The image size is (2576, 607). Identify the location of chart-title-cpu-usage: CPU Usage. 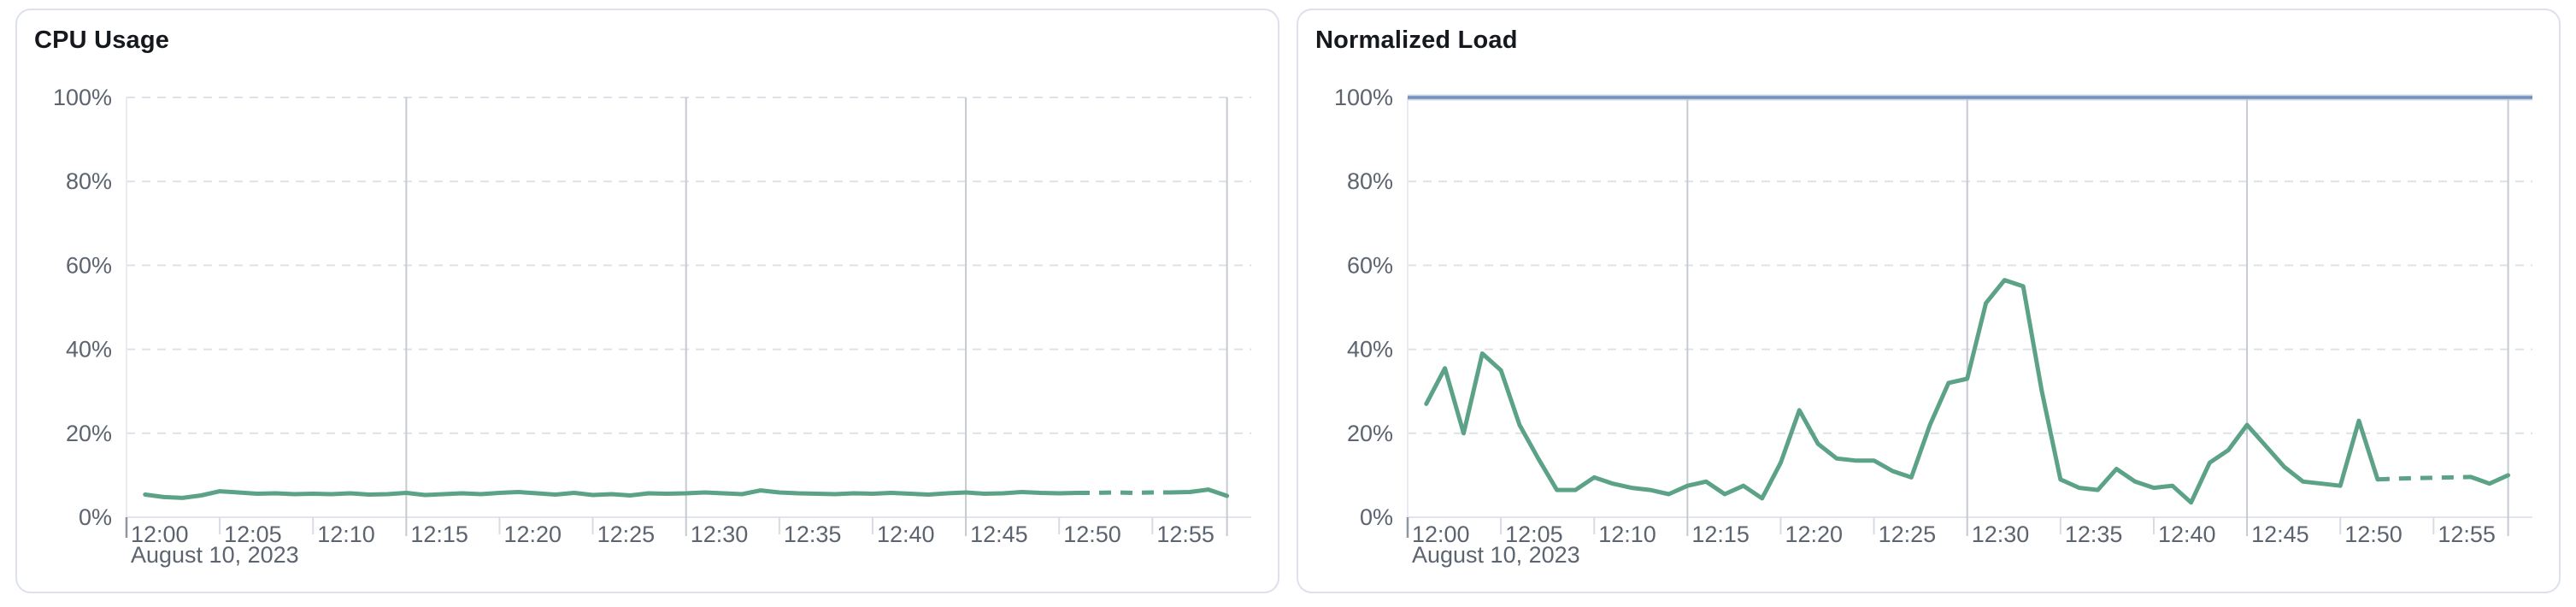
(102, 40).